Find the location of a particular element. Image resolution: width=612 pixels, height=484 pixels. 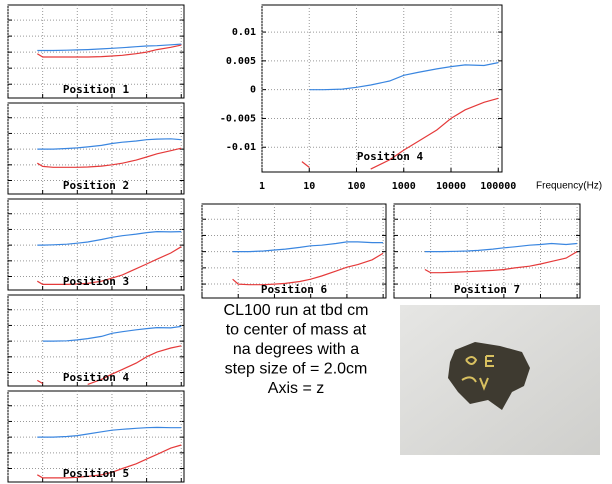

chart-title: Position 5 is located at coordinates (96, 473).